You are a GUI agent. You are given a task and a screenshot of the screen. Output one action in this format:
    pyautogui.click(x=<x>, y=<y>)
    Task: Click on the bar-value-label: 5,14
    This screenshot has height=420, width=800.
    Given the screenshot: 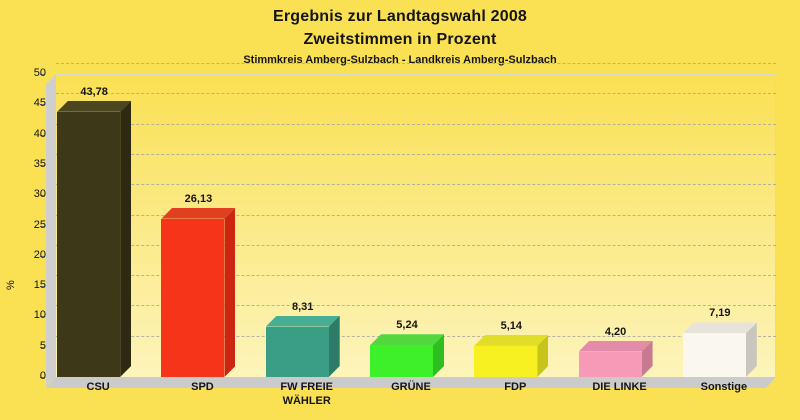 What is the action you would take?
    pyautogui.click(x=511, y=325)
    